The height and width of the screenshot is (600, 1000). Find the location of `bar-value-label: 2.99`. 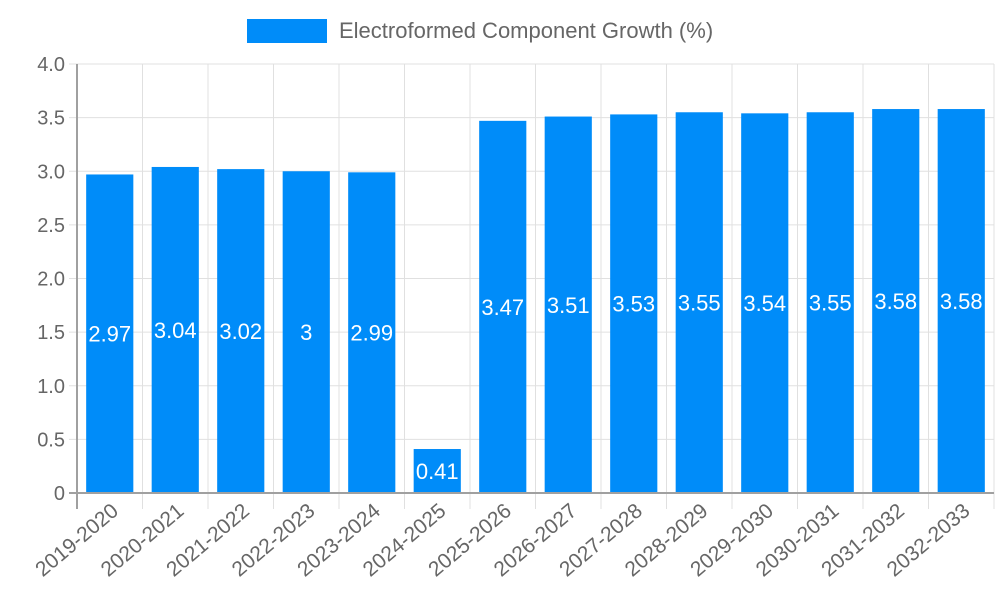

bar-value-label: 2.99 is located at coordinates (371, 333).